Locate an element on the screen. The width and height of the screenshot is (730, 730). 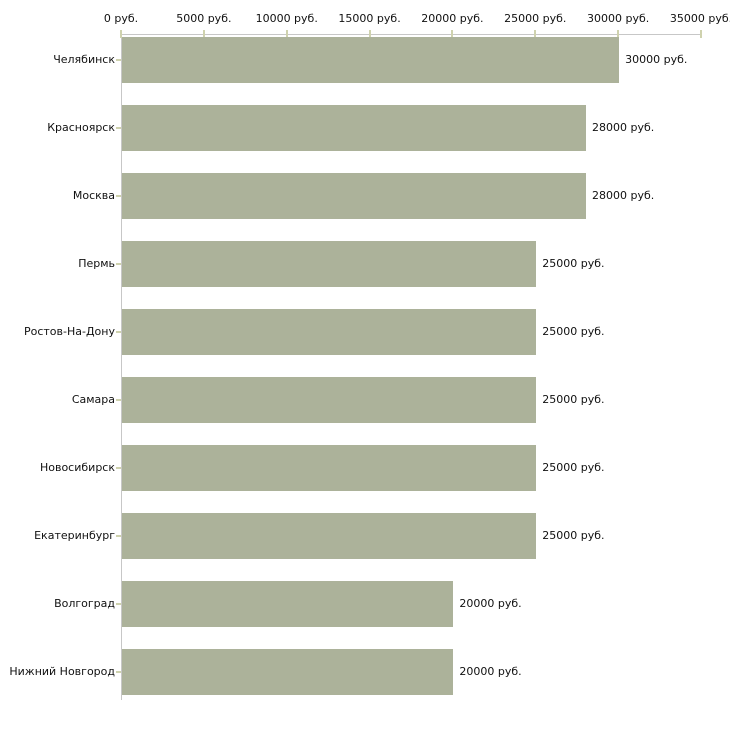
x-tick-label: 10000 руб. is located at coordinates (286, 18).